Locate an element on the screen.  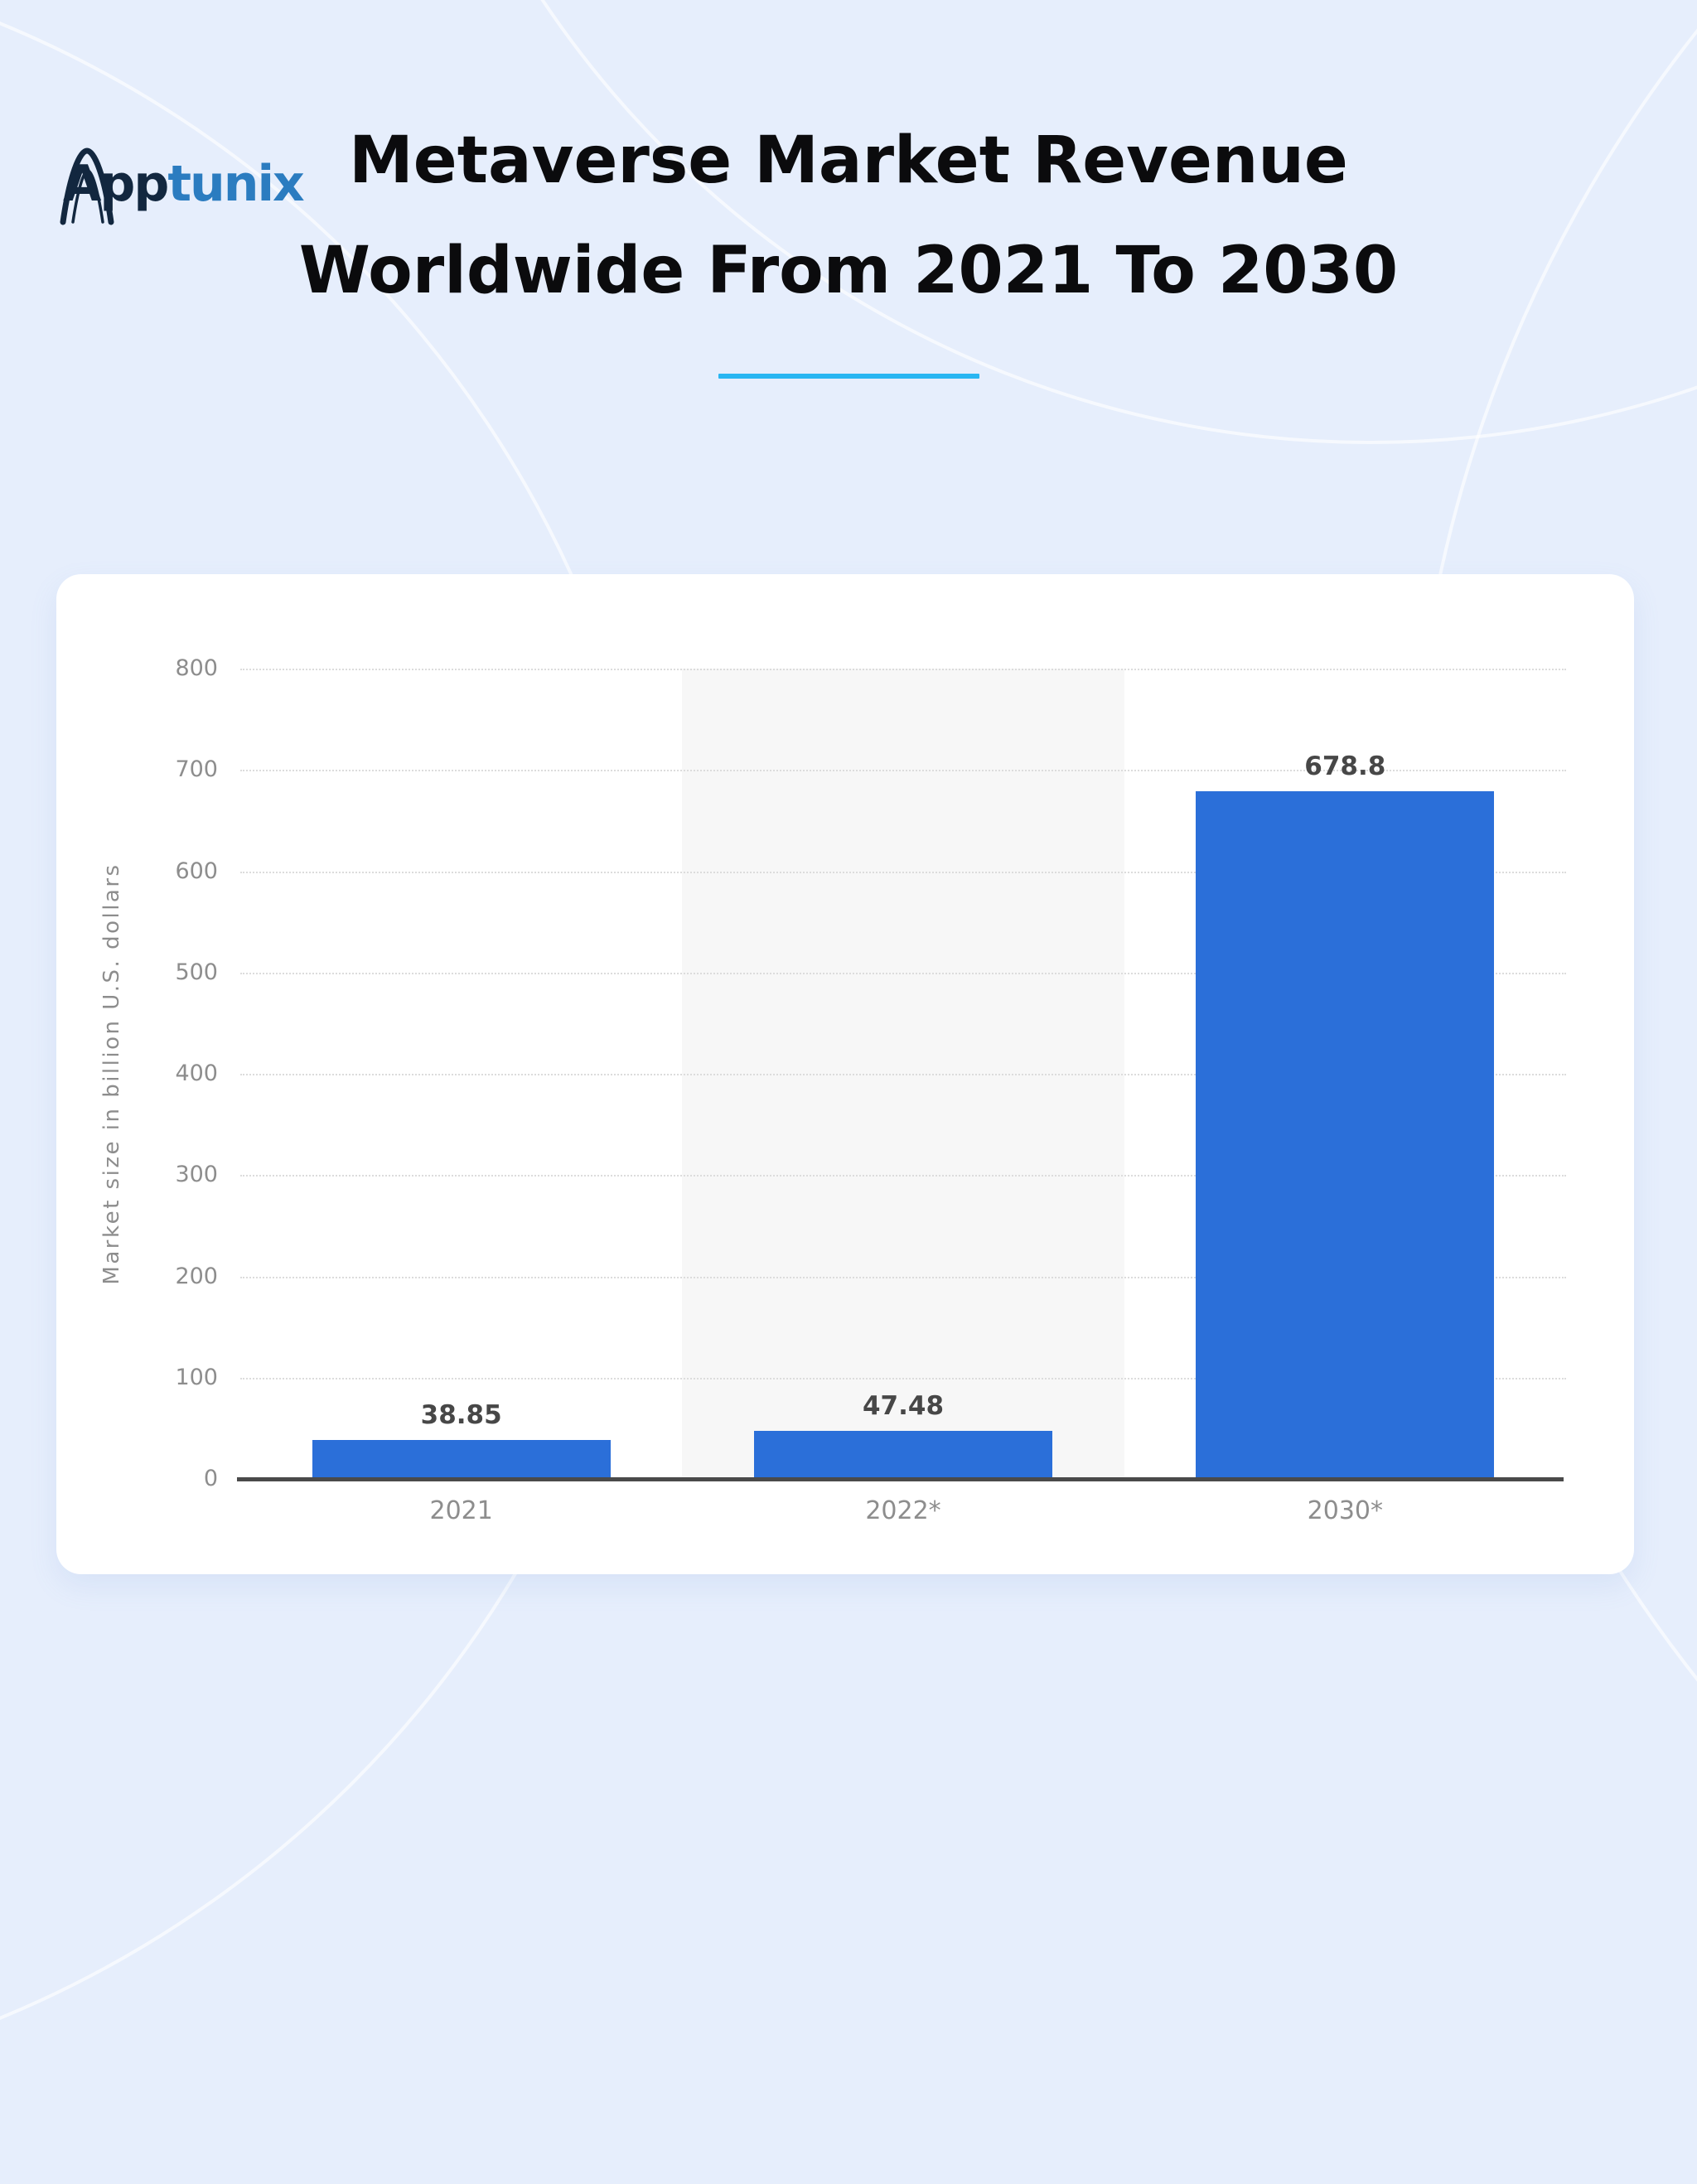
y-tick-label: 500 is located at coordinates (196, 972).